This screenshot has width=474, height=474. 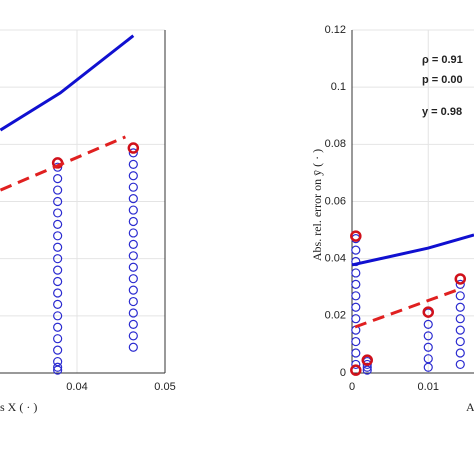 What do you see at coordinates (164, 387) in the screenshot?
I see `x-tick-label: 0.05` at bounding box center [164, 387].